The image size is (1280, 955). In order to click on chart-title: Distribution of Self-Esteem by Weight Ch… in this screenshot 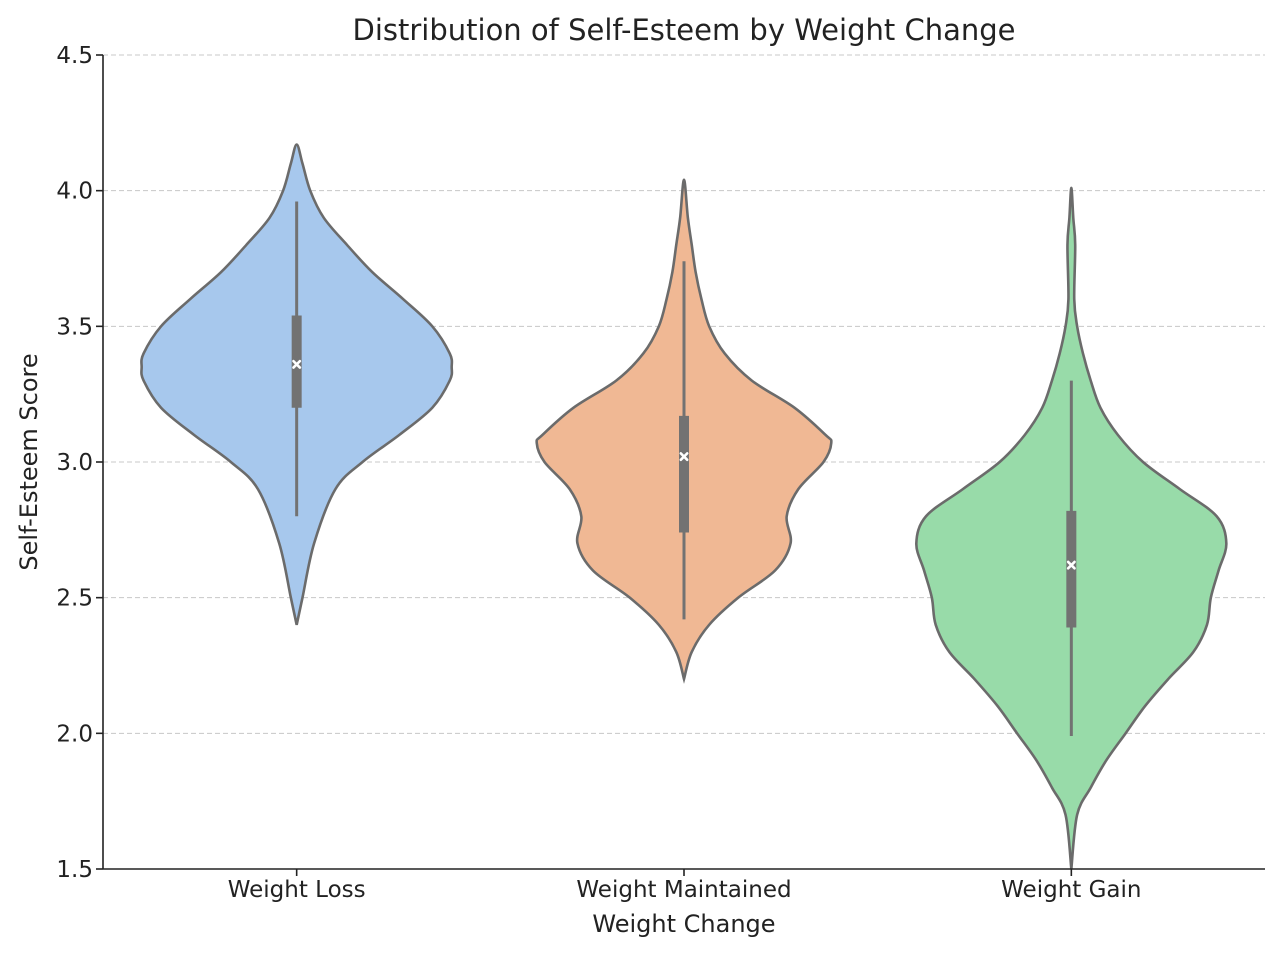, I will do `click(684, 30)`.